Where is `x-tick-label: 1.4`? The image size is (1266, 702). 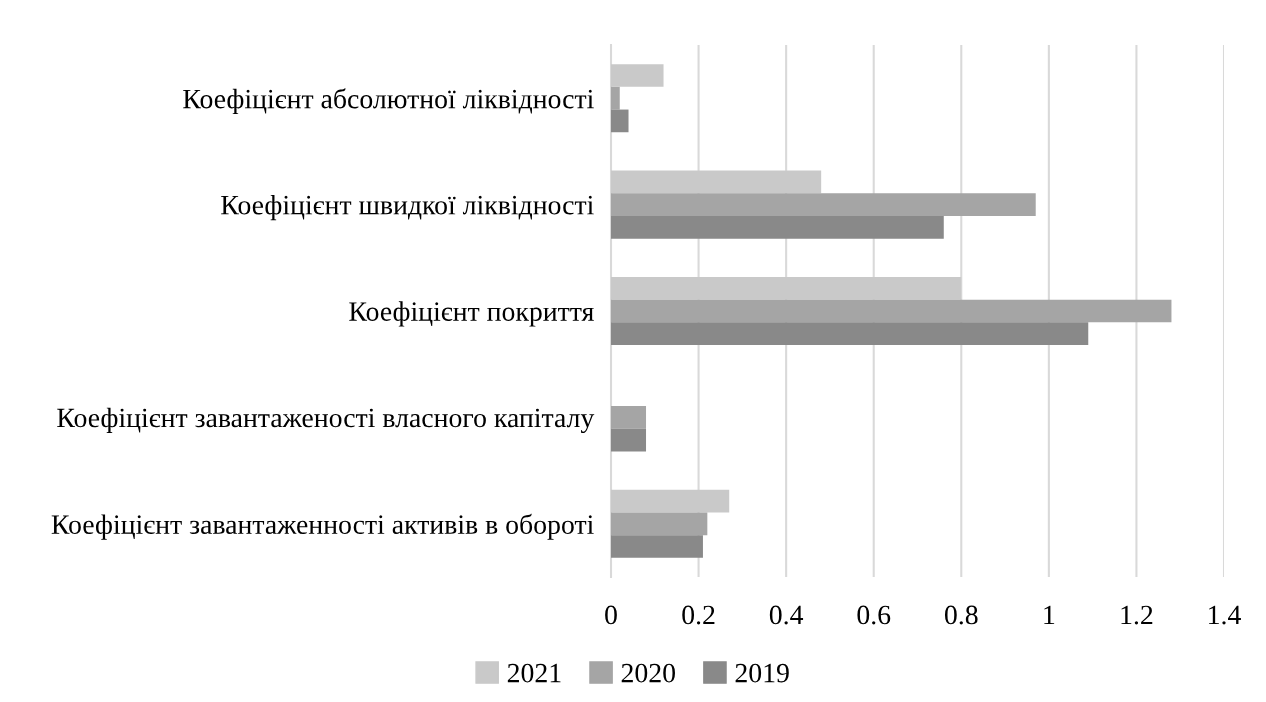 x-tick-label: 1.4 is located at coordinates (1225, 615).